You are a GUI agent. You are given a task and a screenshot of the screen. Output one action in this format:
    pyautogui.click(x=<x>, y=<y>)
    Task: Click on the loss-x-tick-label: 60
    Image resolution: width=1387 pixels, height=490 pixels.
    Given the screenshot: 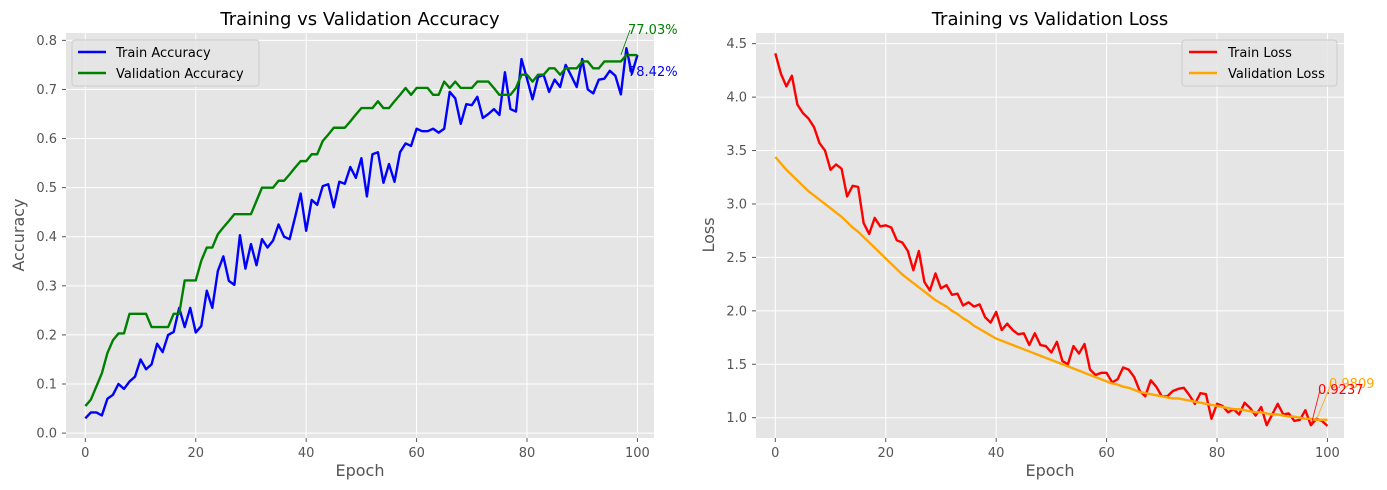 What is the action you would take?
    pyautogui.click(x=1106, y=453)
    